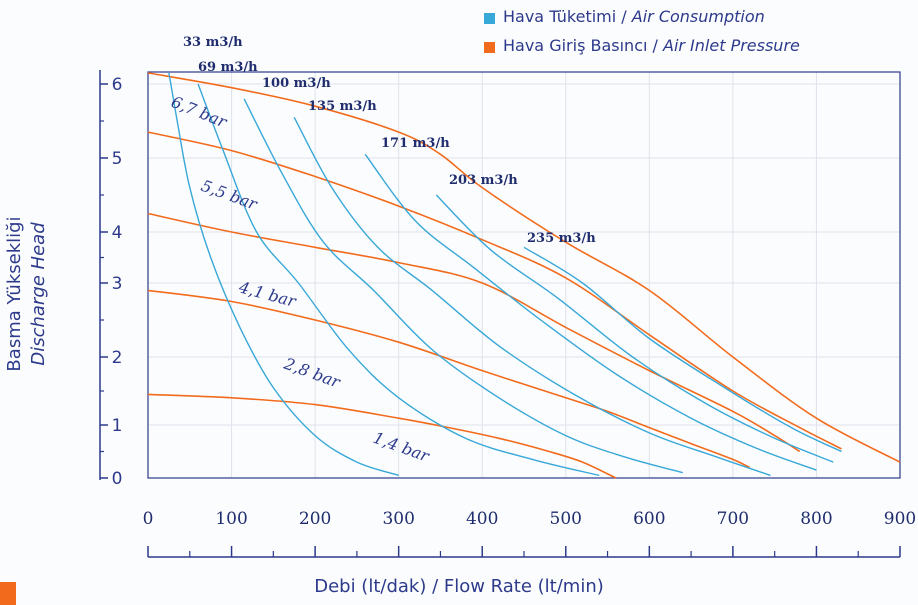 The image size is (918, 605). Describe the element at coordinates (230, 195) in the screenshot. I see `pressure-label: 5,5 bar` at that location.